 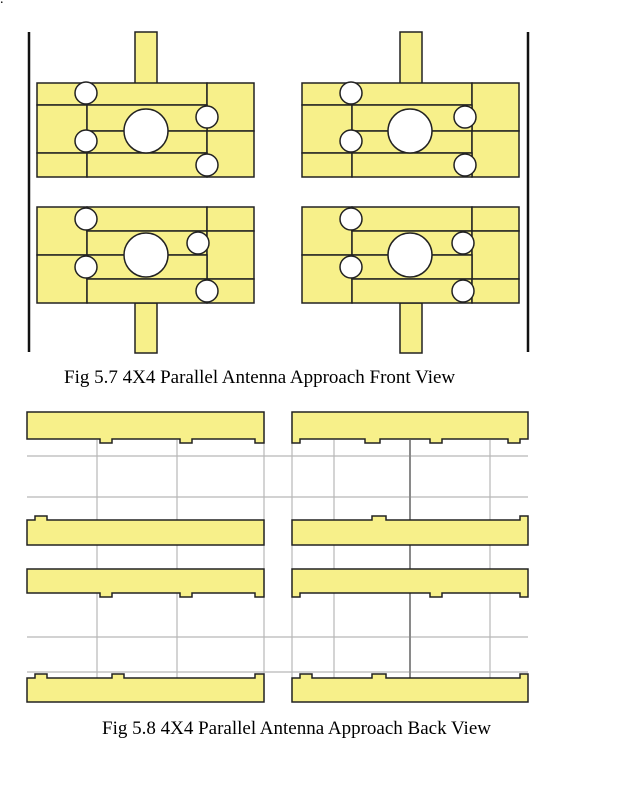 What do you see at coordinates (145, 129) in the screenshot?
I see `antenna-element-top-left` at bounding box center [145, 129].